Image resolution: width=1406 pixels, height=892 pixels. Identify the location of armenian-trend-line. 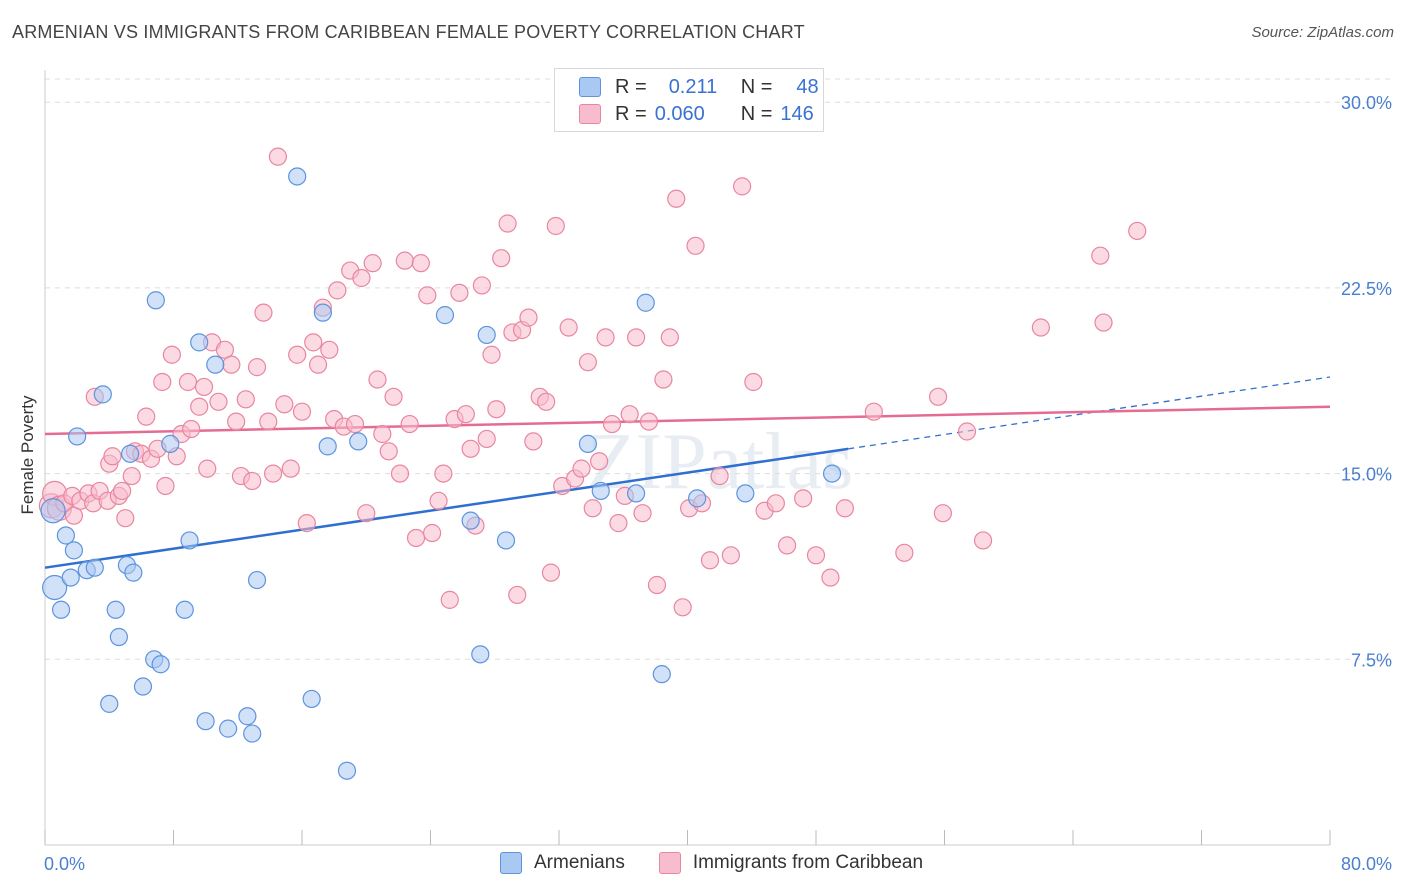
(446, 508).